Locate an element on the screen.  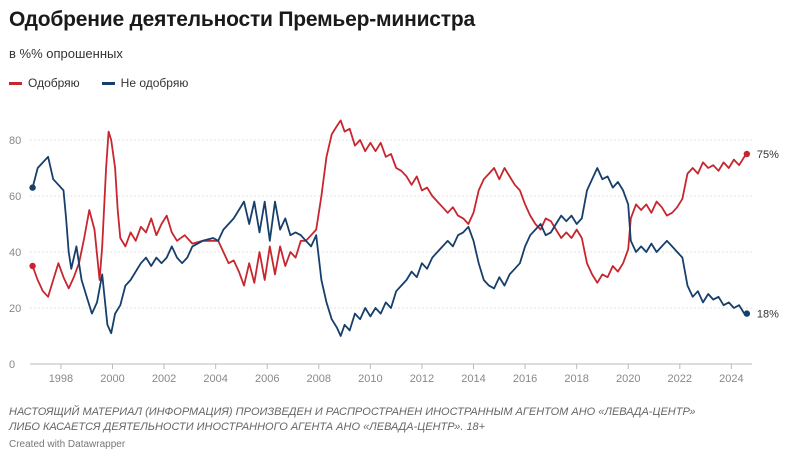
legend-label-approve: Одобряю is located at coordinates (54, 83).